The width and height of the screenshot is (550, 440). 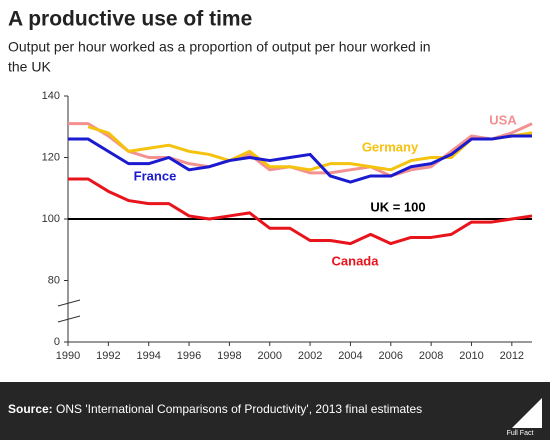 I want to click on series-label: USA, so click(x=503, y=119).